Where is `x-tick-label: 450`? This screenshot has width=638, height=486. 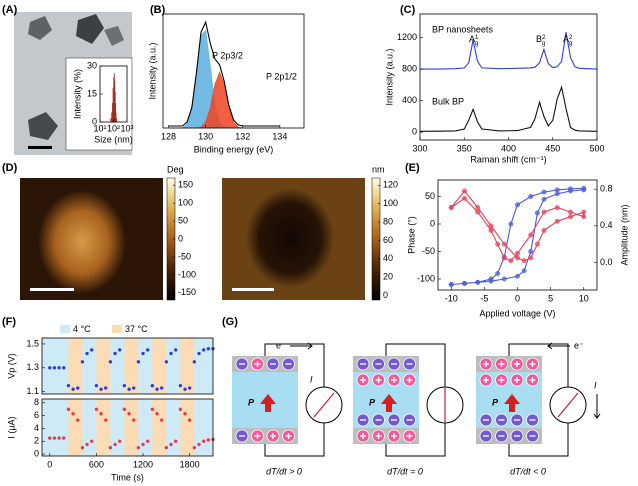 x-tick-label: 450 is located at coordinates (552, 148).